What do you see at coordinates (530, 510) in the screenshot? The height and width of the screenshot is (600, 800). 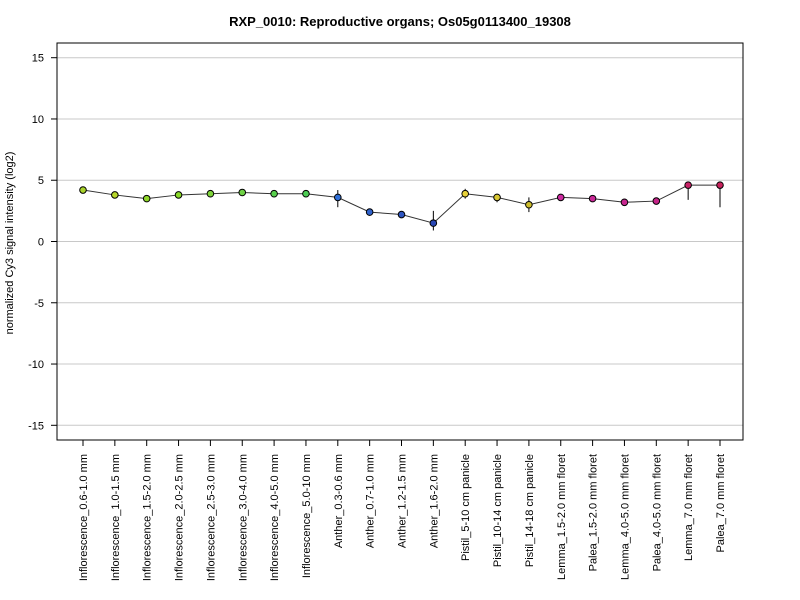 I see `x-tick-label: Pistil_14-18 cm panicle` at bounding box center [530, 510].